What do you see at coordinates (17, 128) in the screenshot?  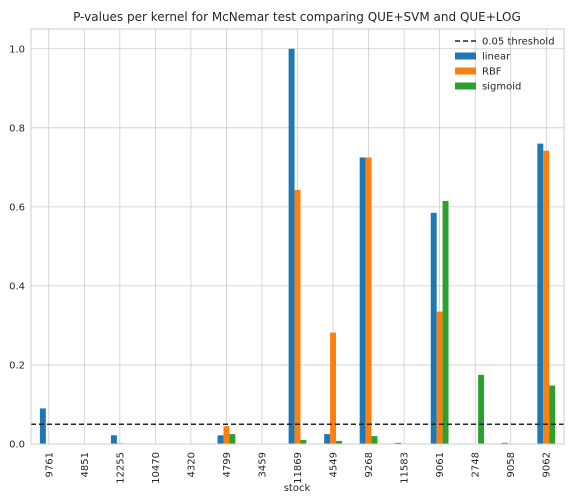 I see `y-tick-label: 0.8` at bounding box center [17, 128].